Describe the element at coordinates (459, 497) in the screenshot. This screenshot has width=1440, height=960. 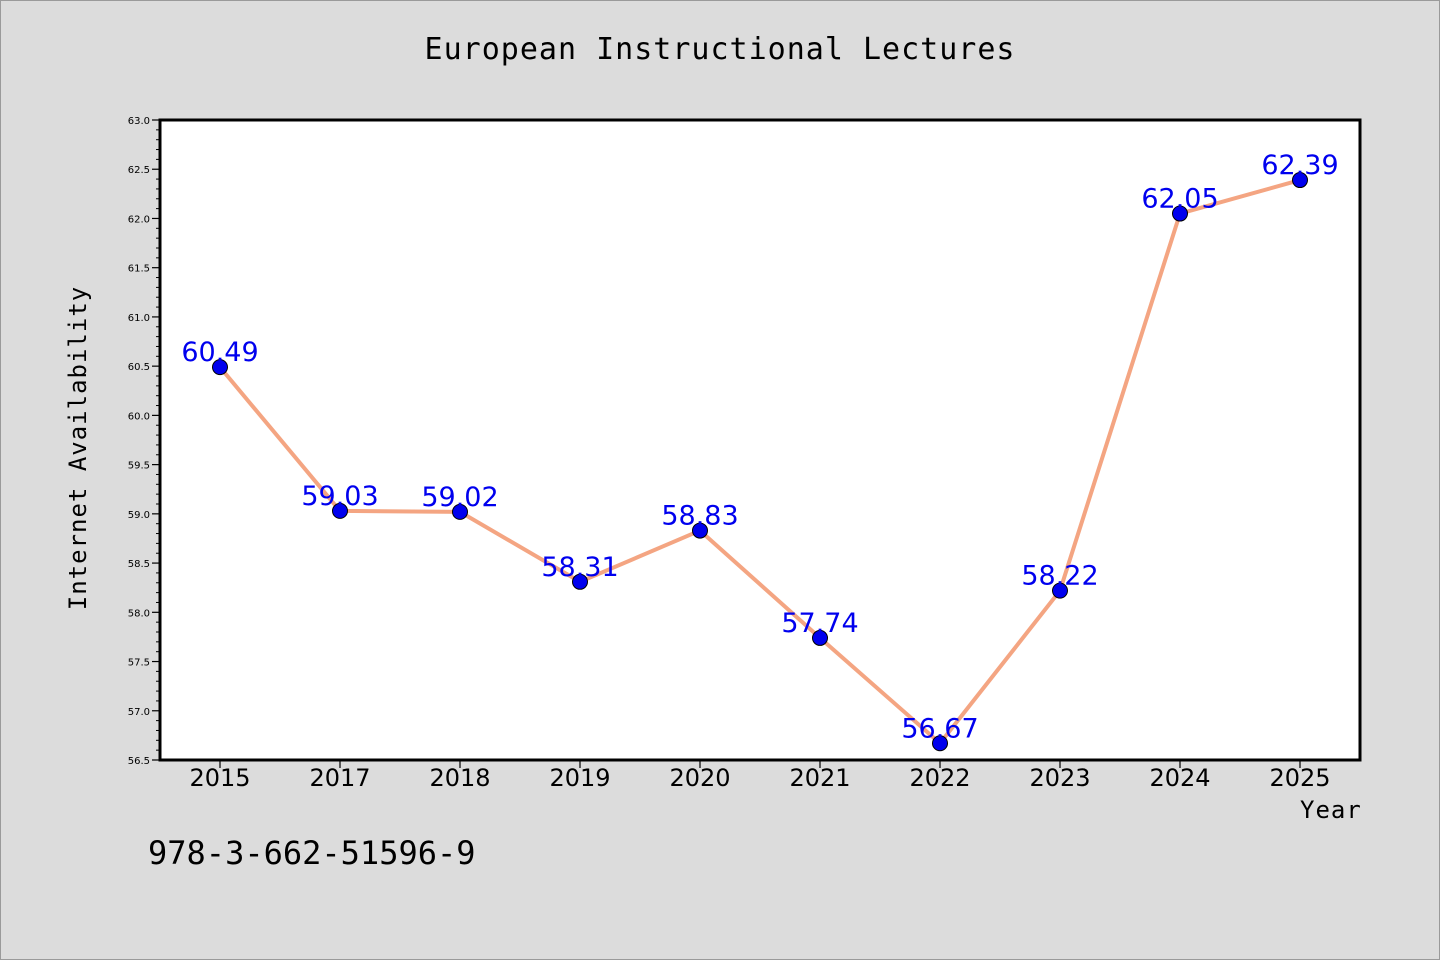
I see `data-label: 59.02` at that location.